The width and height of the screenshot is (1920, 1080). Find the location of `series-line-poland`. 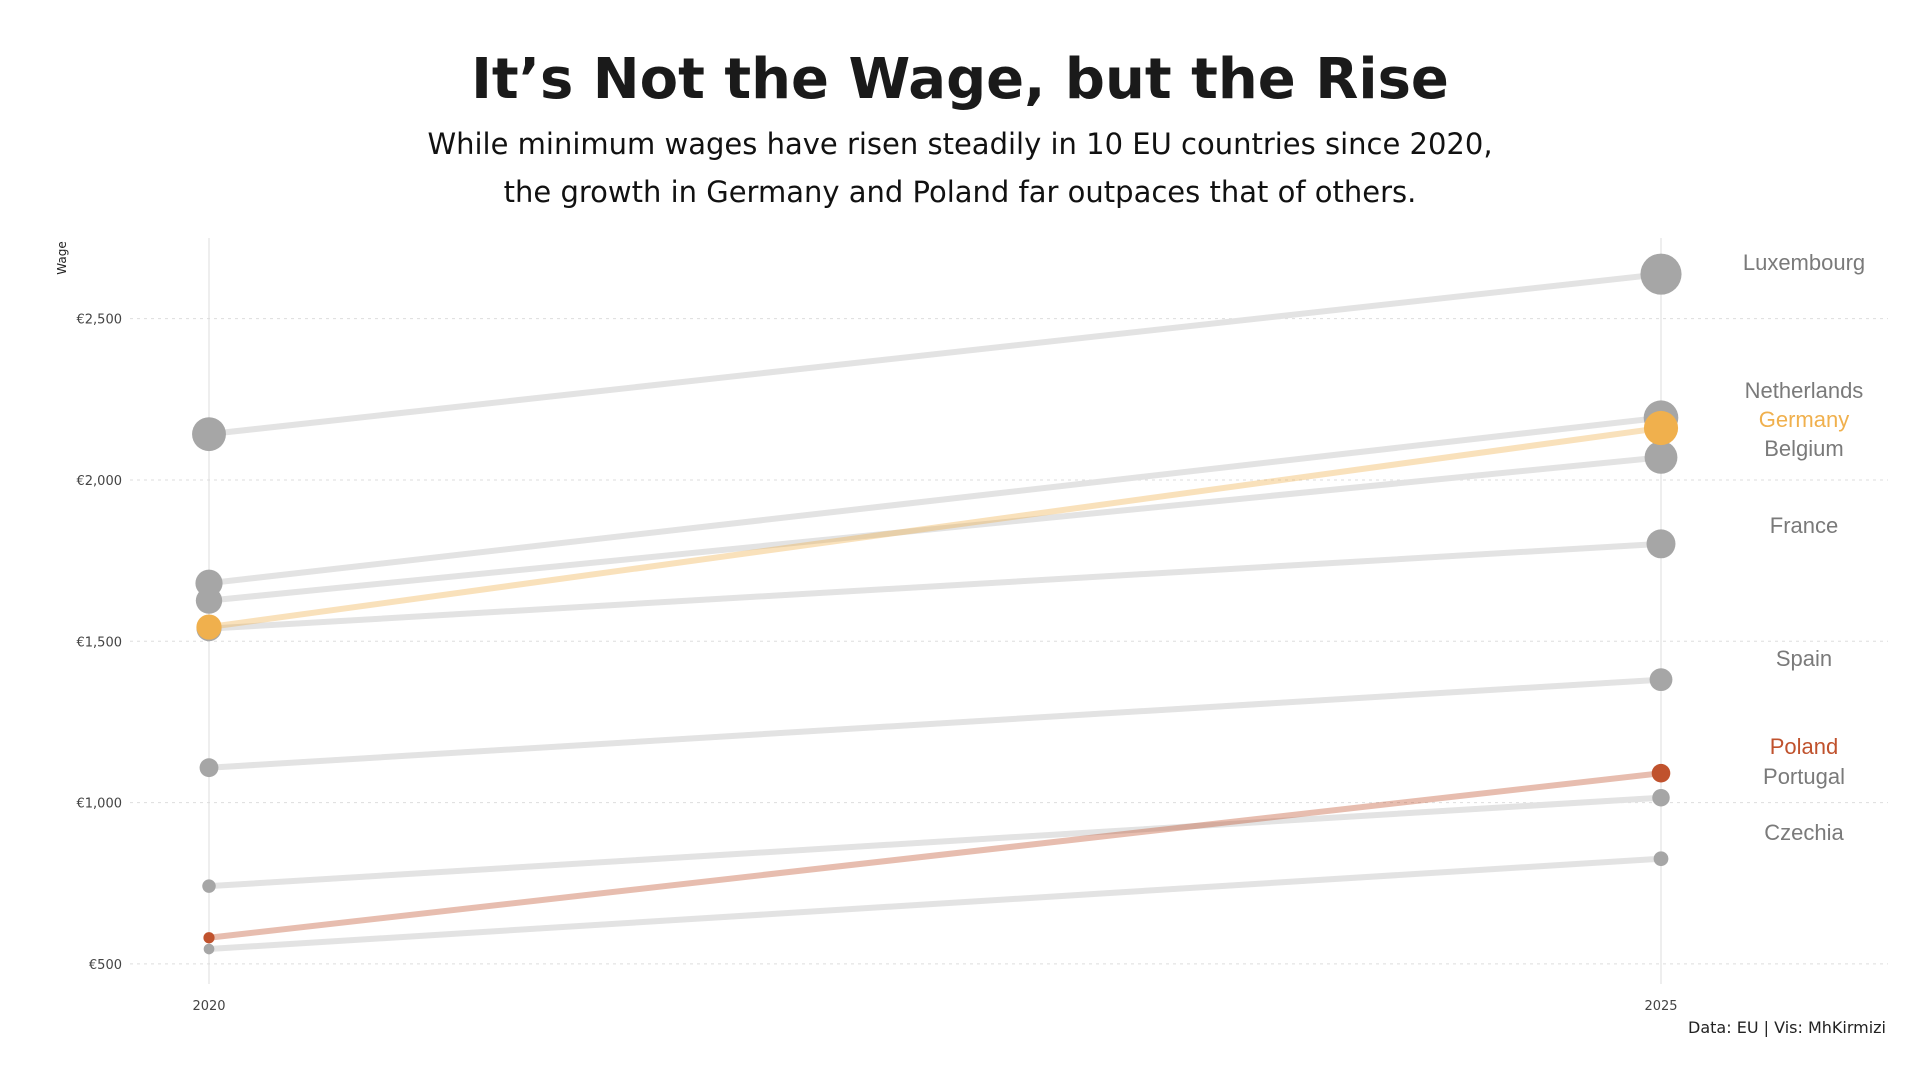

series-line-poland is located at coordinates (935, 855).